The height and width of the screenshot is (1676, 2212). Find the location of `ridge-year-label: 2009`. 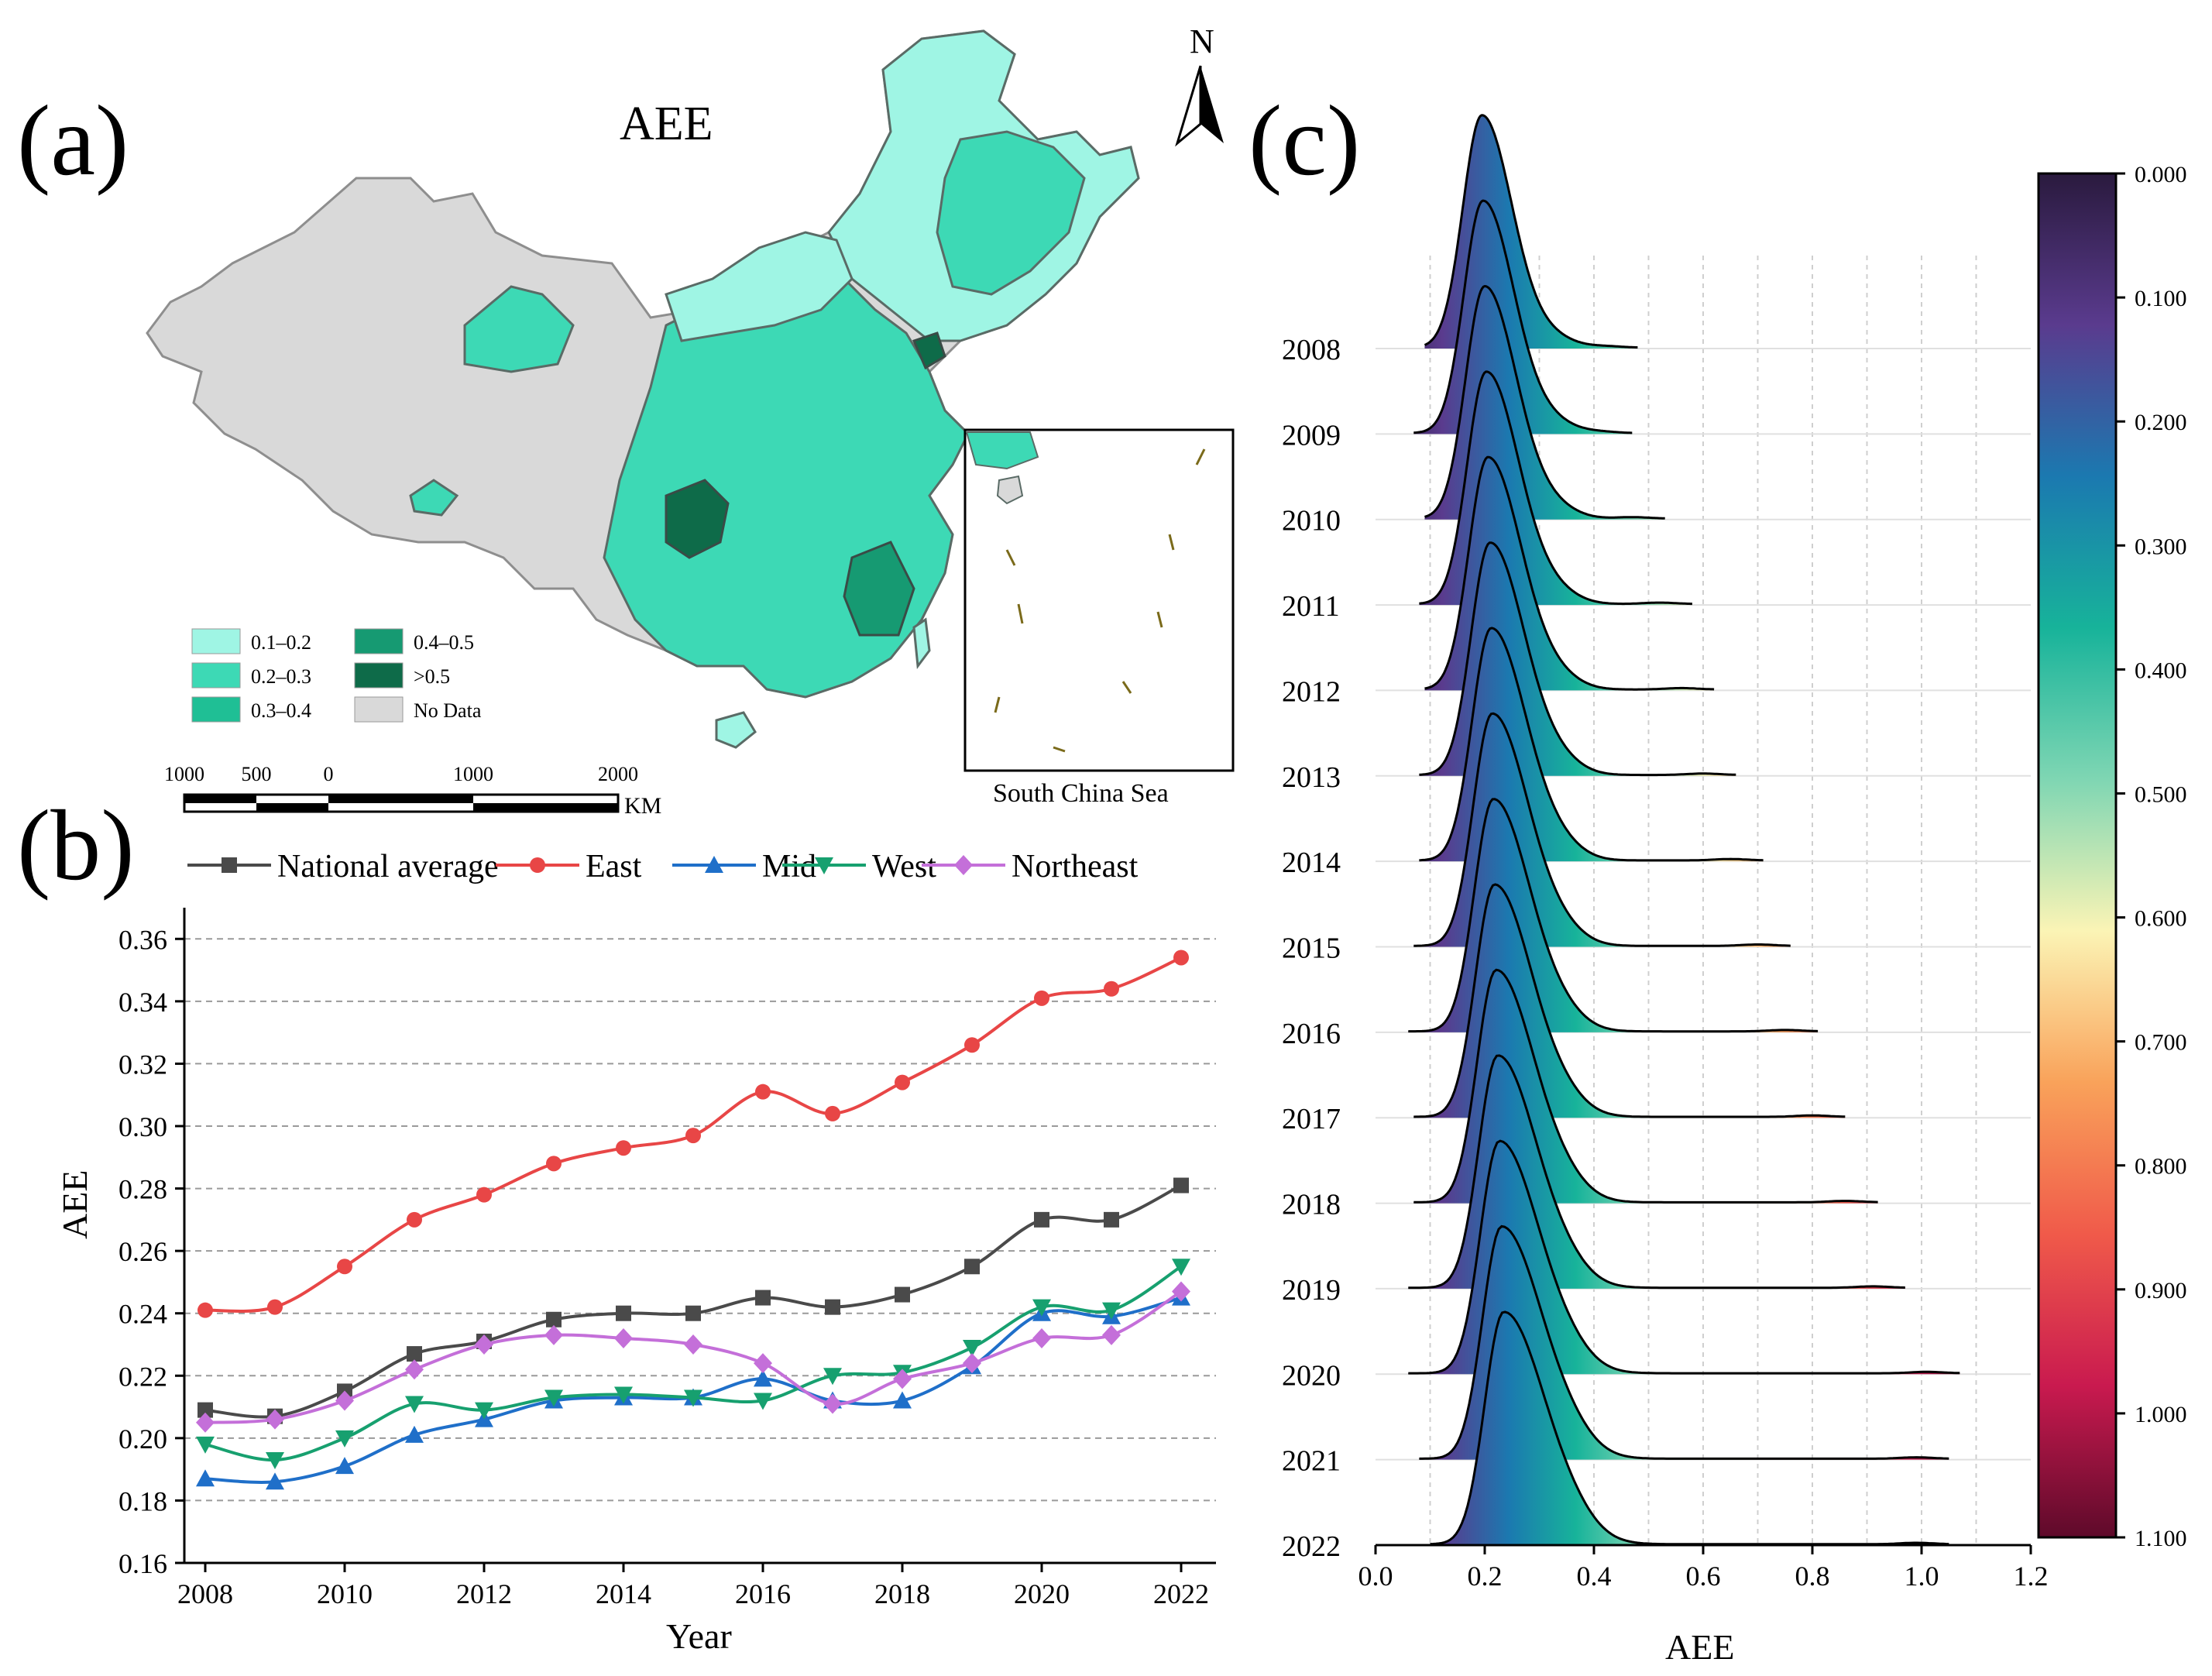

ridge-year-label: 2009 is located at coordinates (1311, 436).